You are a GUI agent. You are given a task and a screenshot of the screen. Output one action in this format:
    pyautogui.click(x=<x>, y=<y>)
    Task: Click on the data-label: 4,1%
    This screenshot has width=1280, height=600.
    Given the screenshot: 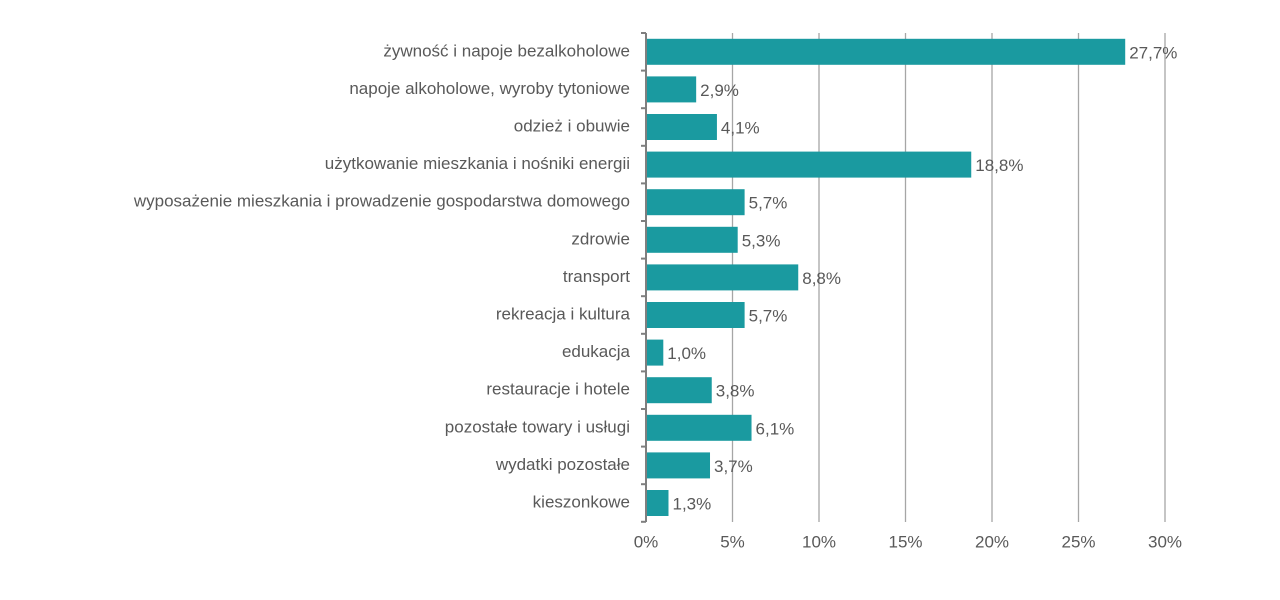 What is the action you would take?
    pyautogui.click(x=740, y=127)
    